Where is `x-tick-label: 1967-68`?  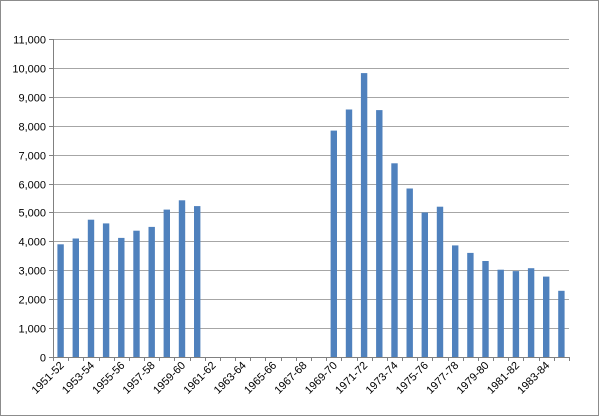 x-tick-label: 1967-68 is located at coordinates (290, 378).